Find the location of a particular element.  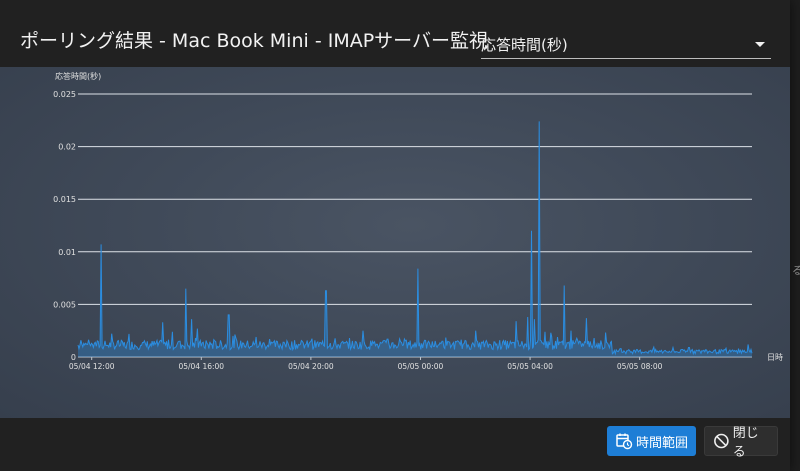

chevron-down-icon is located at coordinates (760, 44).